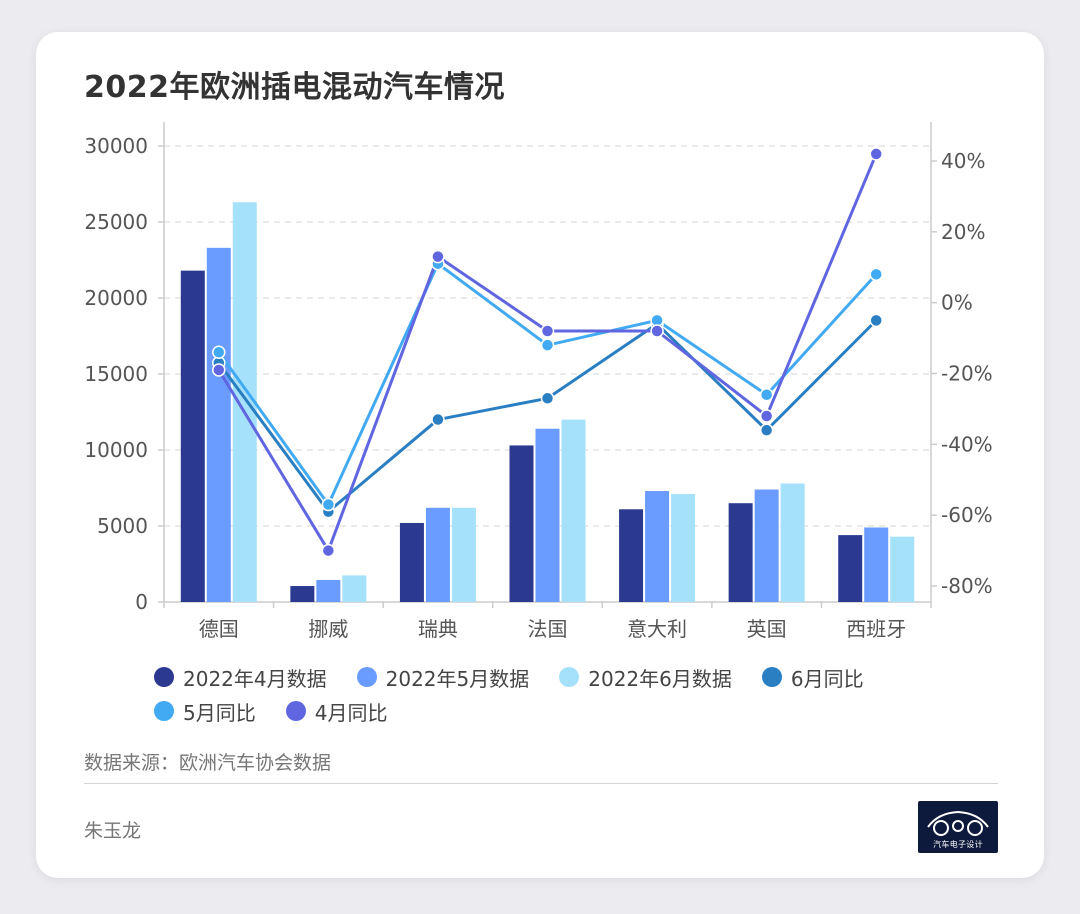  Describe the element at coordinates (122, 526) in the screenshot. I see `left-tick-label: 5000` at that location.